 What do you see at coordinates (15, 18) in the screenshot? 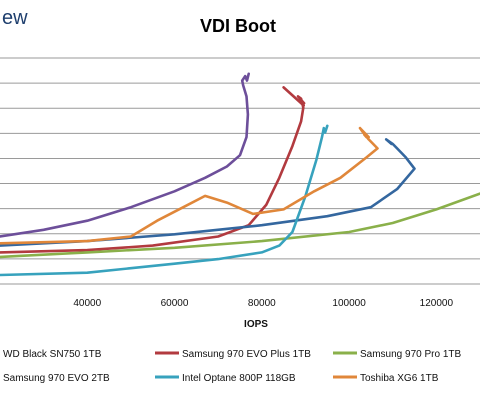
I see `brand-logo: ew` at bounding box center [15, 18].